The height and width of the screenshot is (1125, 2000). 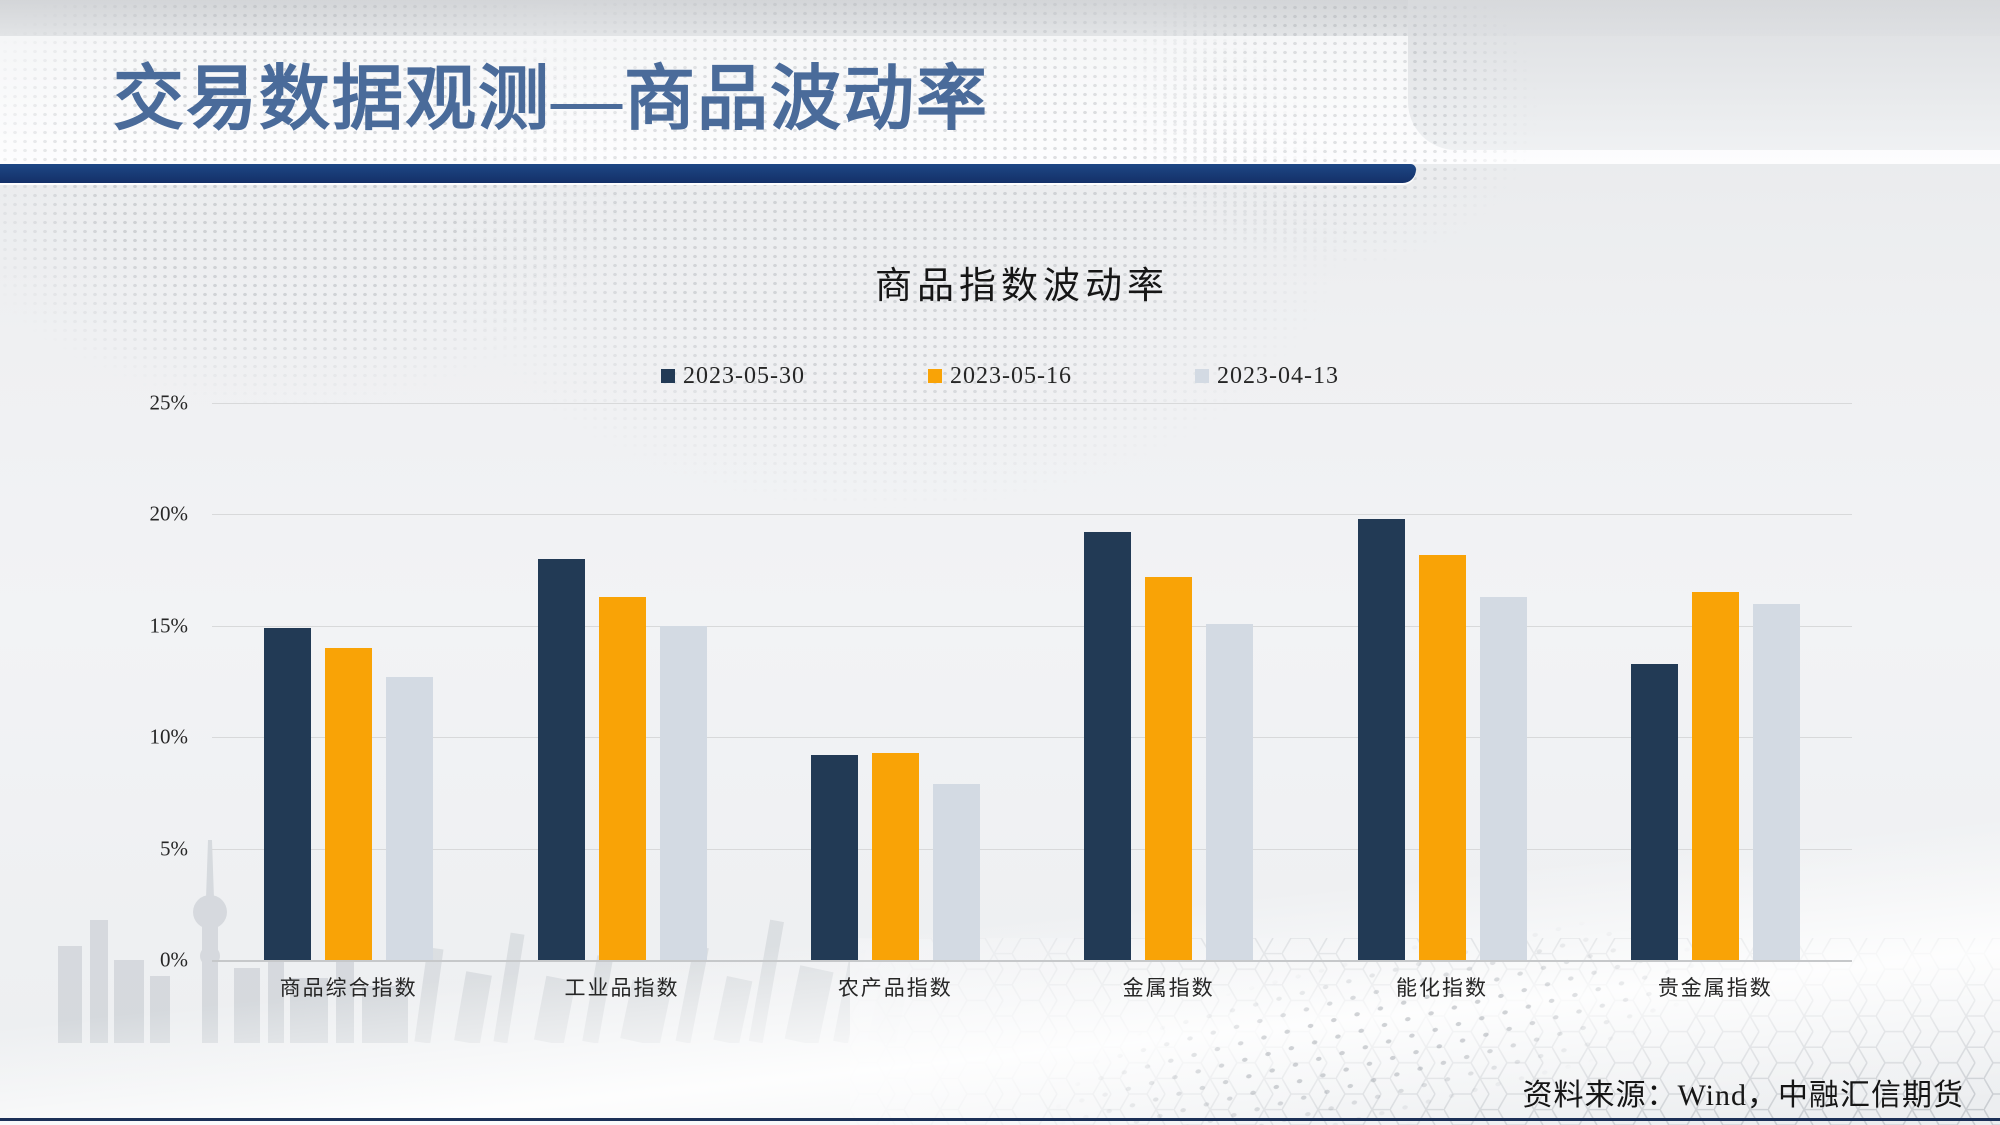 I want to click on y-tick-label: 5%, so click(x=174, y=848).